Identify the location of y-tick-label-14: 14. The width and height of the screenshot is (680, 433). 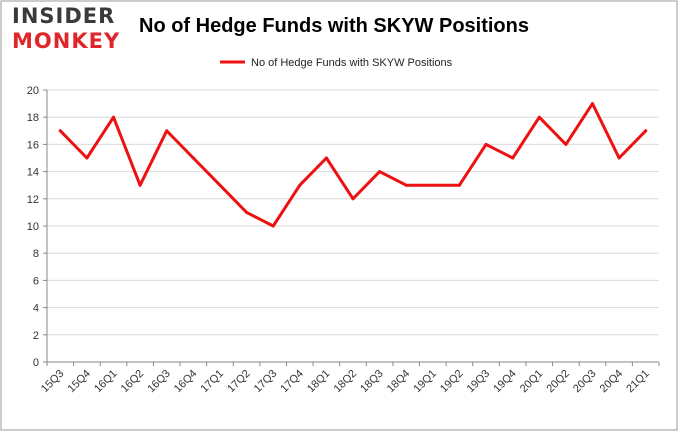
(33, 173).